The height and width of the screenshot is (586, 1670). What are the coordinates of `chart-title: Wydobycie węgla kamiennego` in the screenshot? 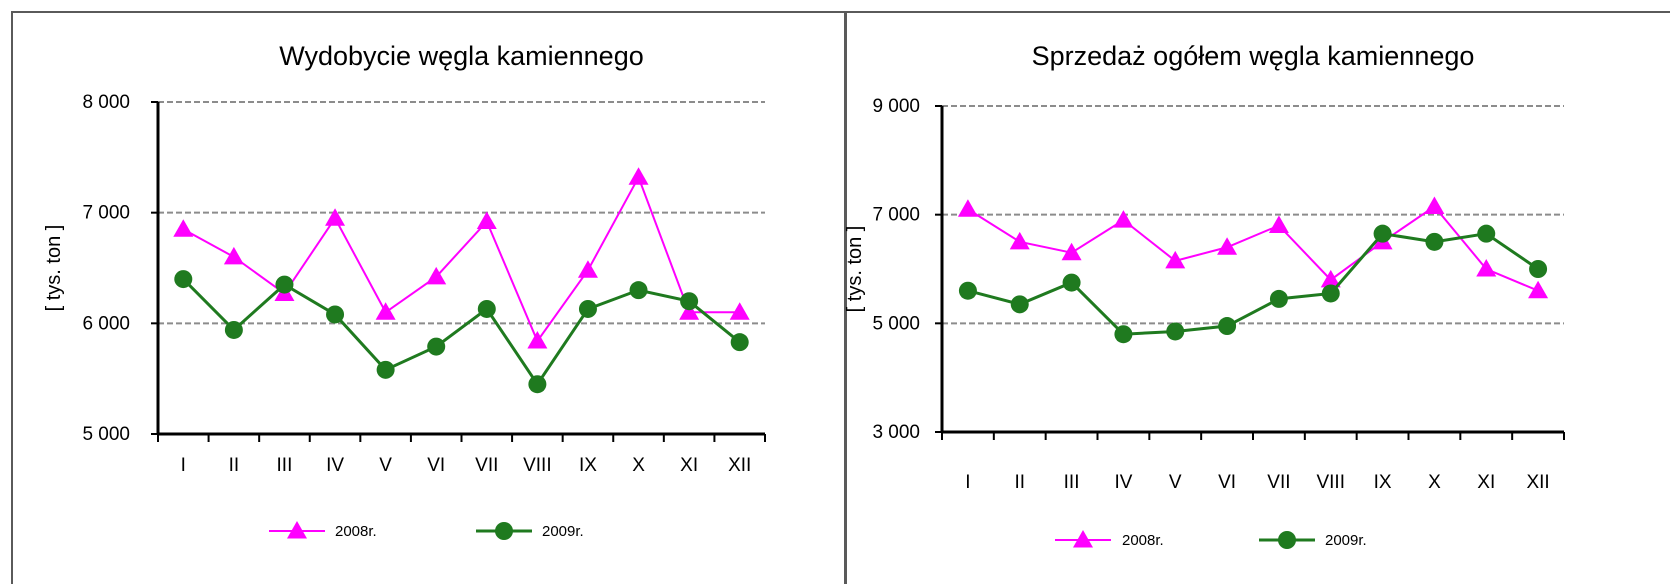 It's located at (461, 56).